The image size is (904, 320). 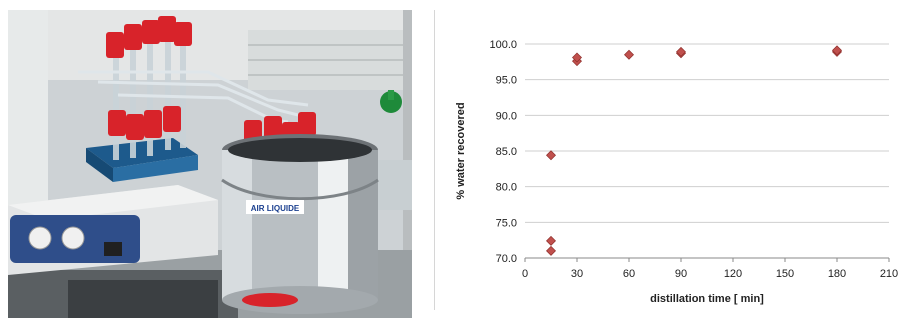 I want to click on y-tick-label: 100.0, so click(x=503, y=45).